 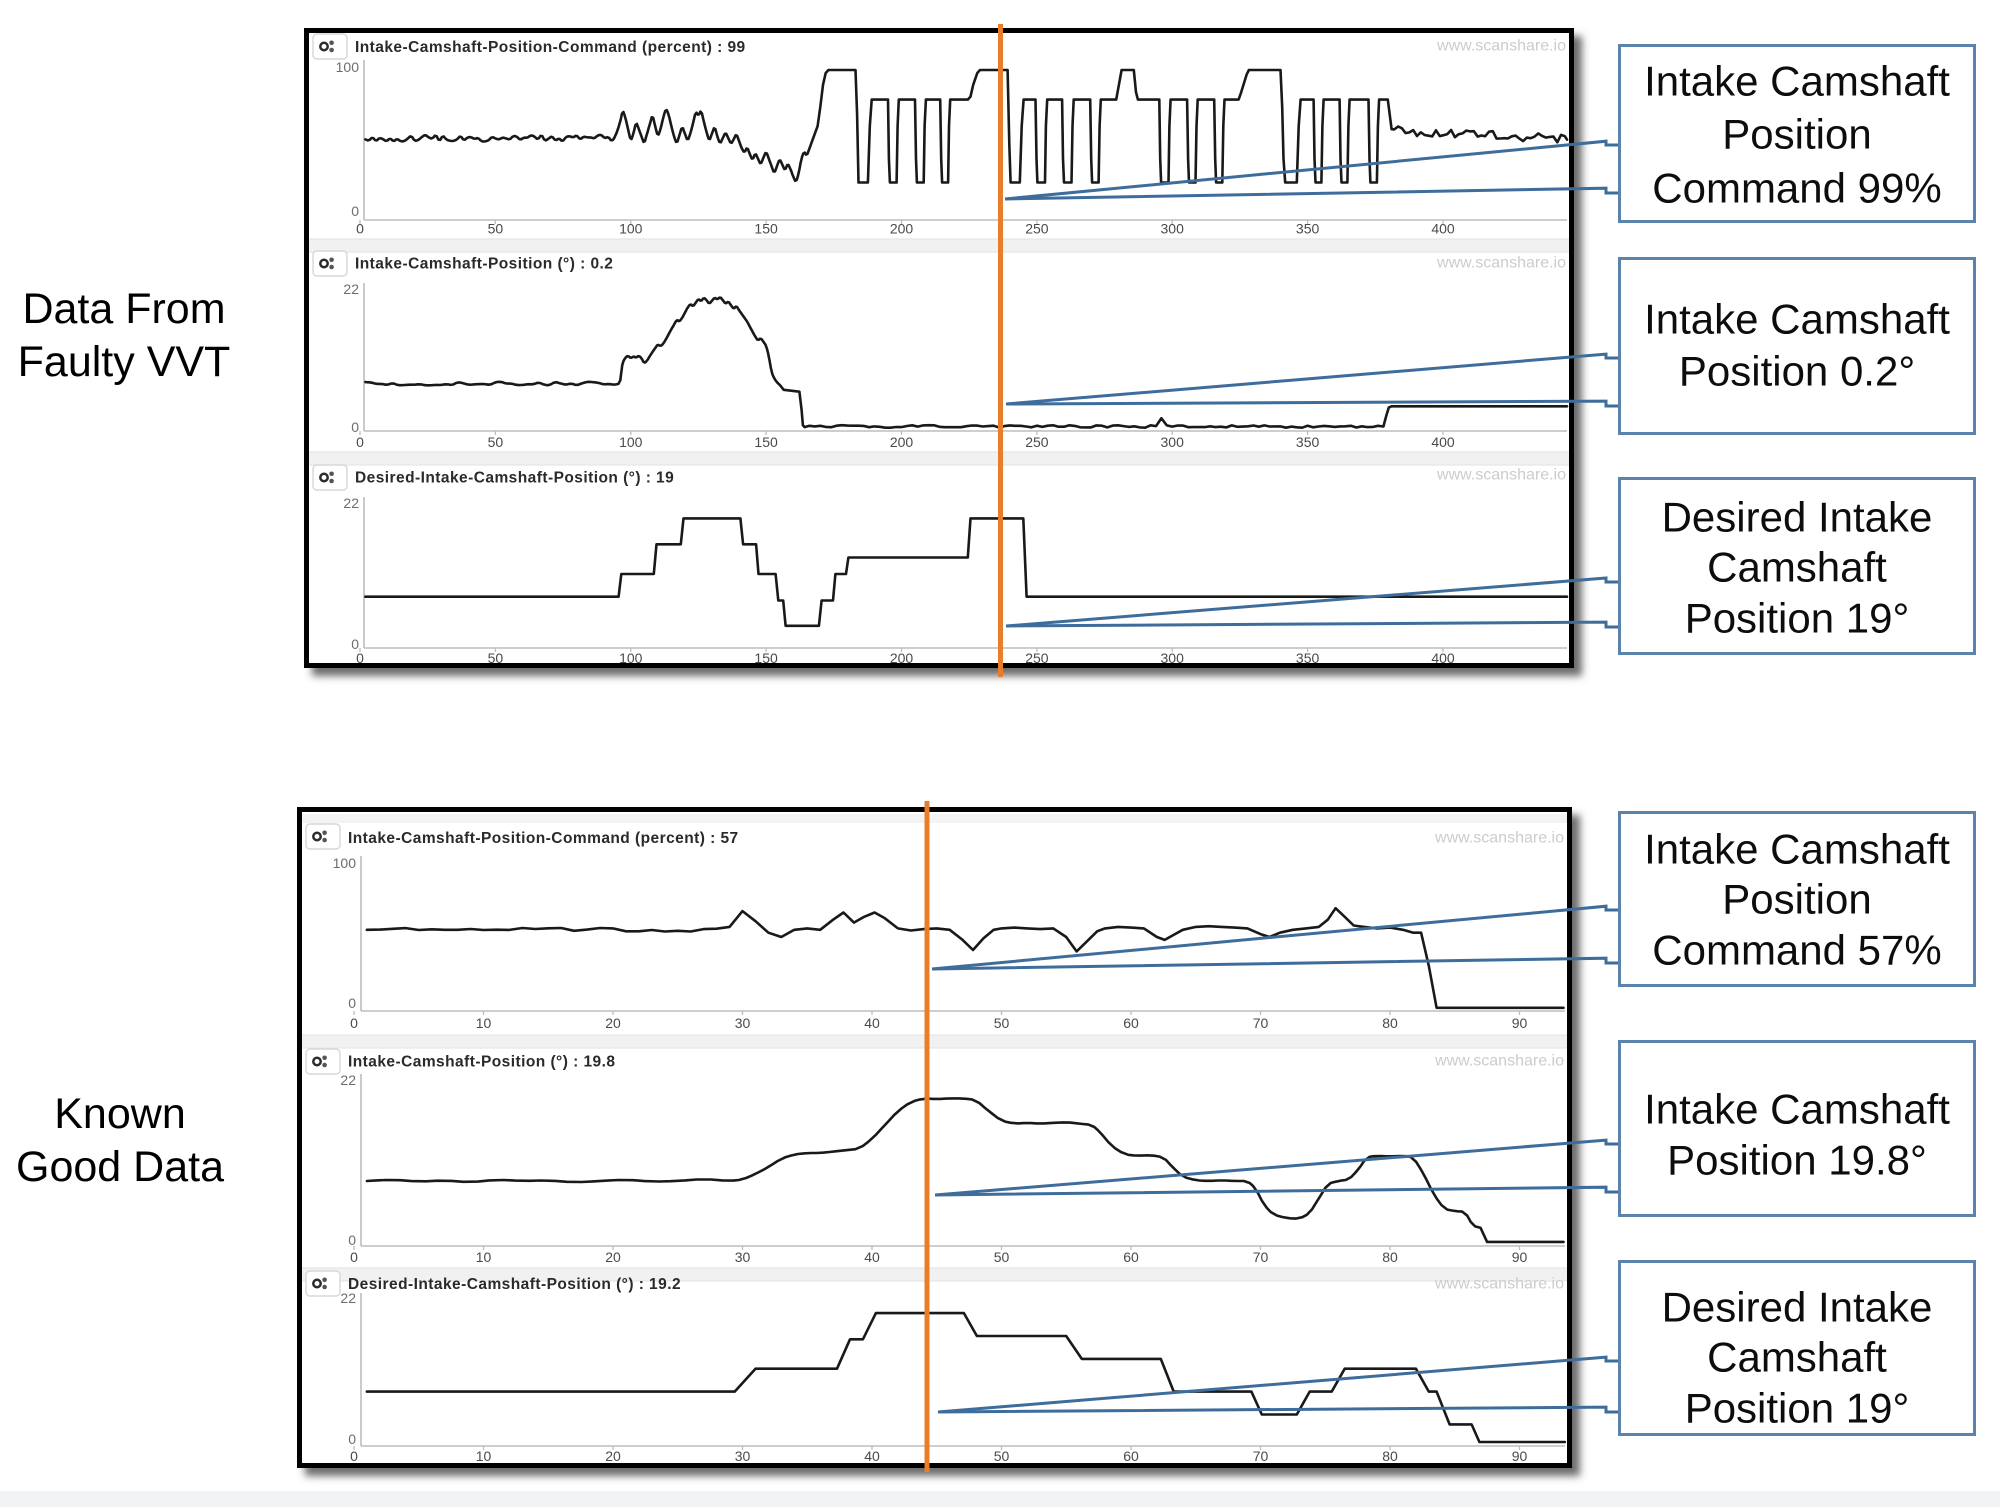 What do you see at coordinates (1797, 1160) in the screenshot?
I see `svg-text: Position 19.8°` at bounding box center [1797, 1160].